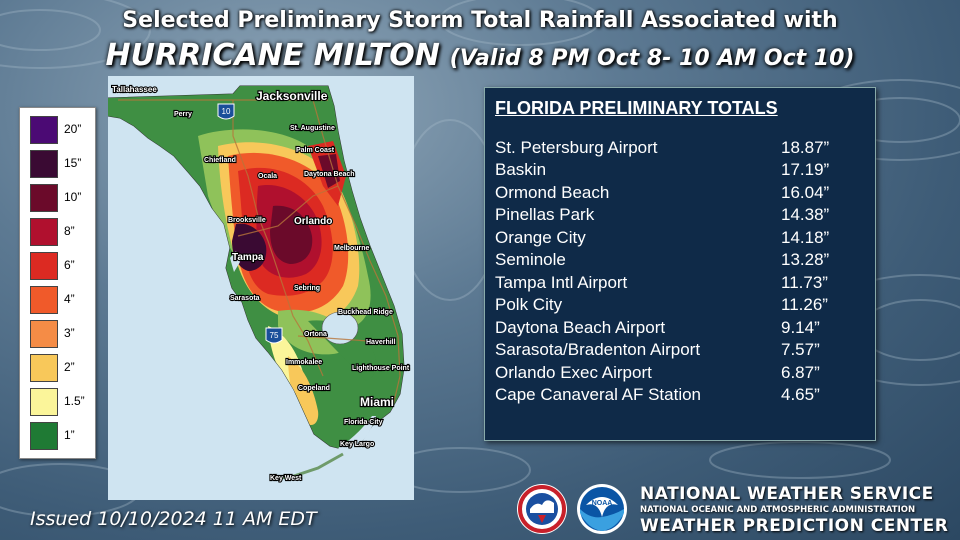 This screenshot has height=540, width=960. What do you see at coordinates (680, 306) in the screenshot?
I see `totals-row: Polk City 11.26”` at bounding box center [680, 306].